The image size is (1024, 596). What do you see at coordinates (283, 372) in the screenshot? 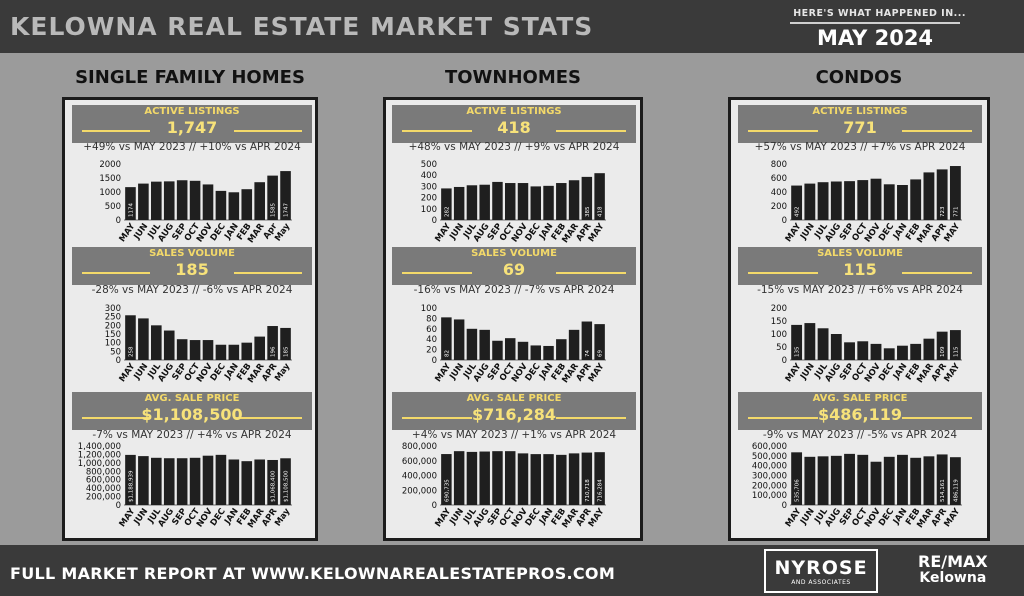
I see `x-tick-label: May` at bounding box center [283, 372].